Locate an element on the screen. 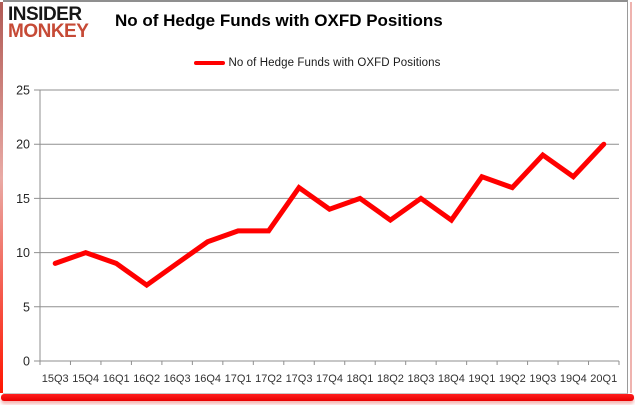  x-axis-tick-label: 17Q3 is located at coordinates (299, 379).